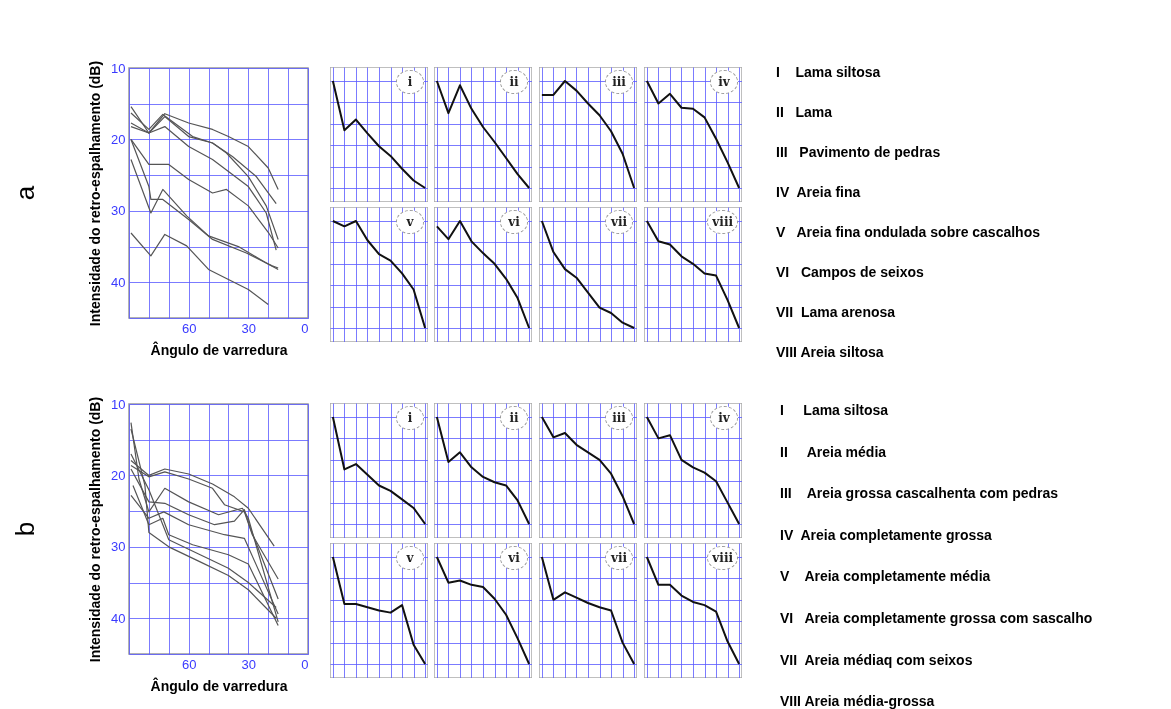 The image size is (1171, 709). I want to click on text: VIII Areia média-grossa, so click(857, 701).